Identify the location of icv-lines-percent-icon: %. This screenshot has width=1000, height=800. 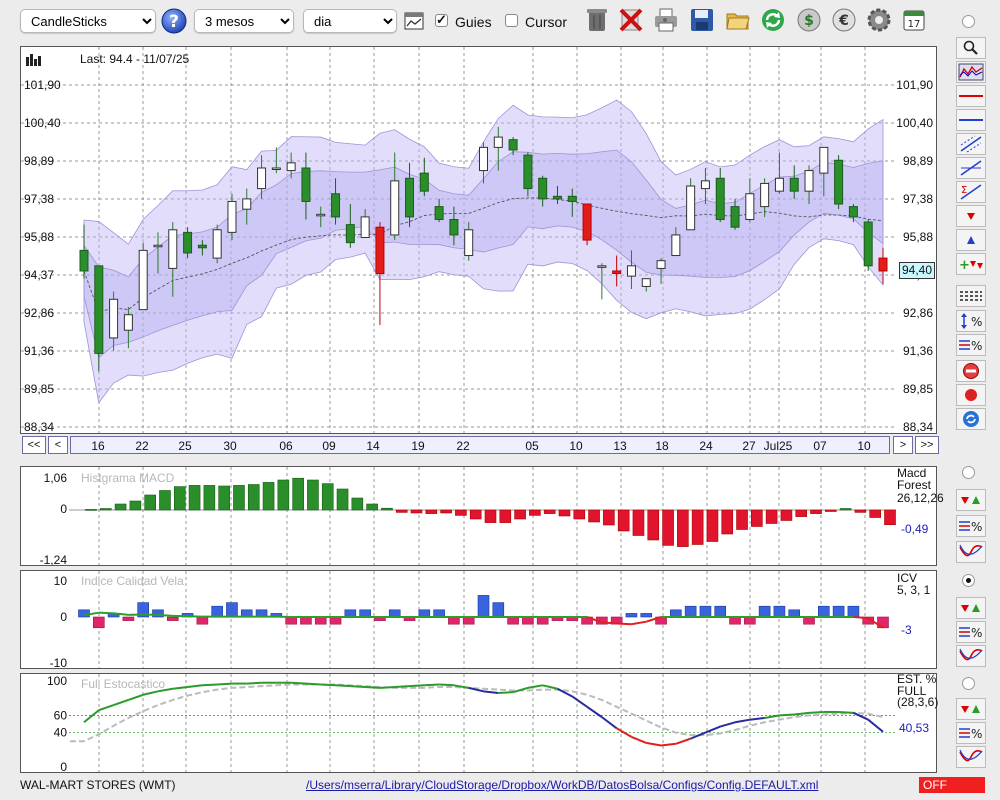
(971, 632).